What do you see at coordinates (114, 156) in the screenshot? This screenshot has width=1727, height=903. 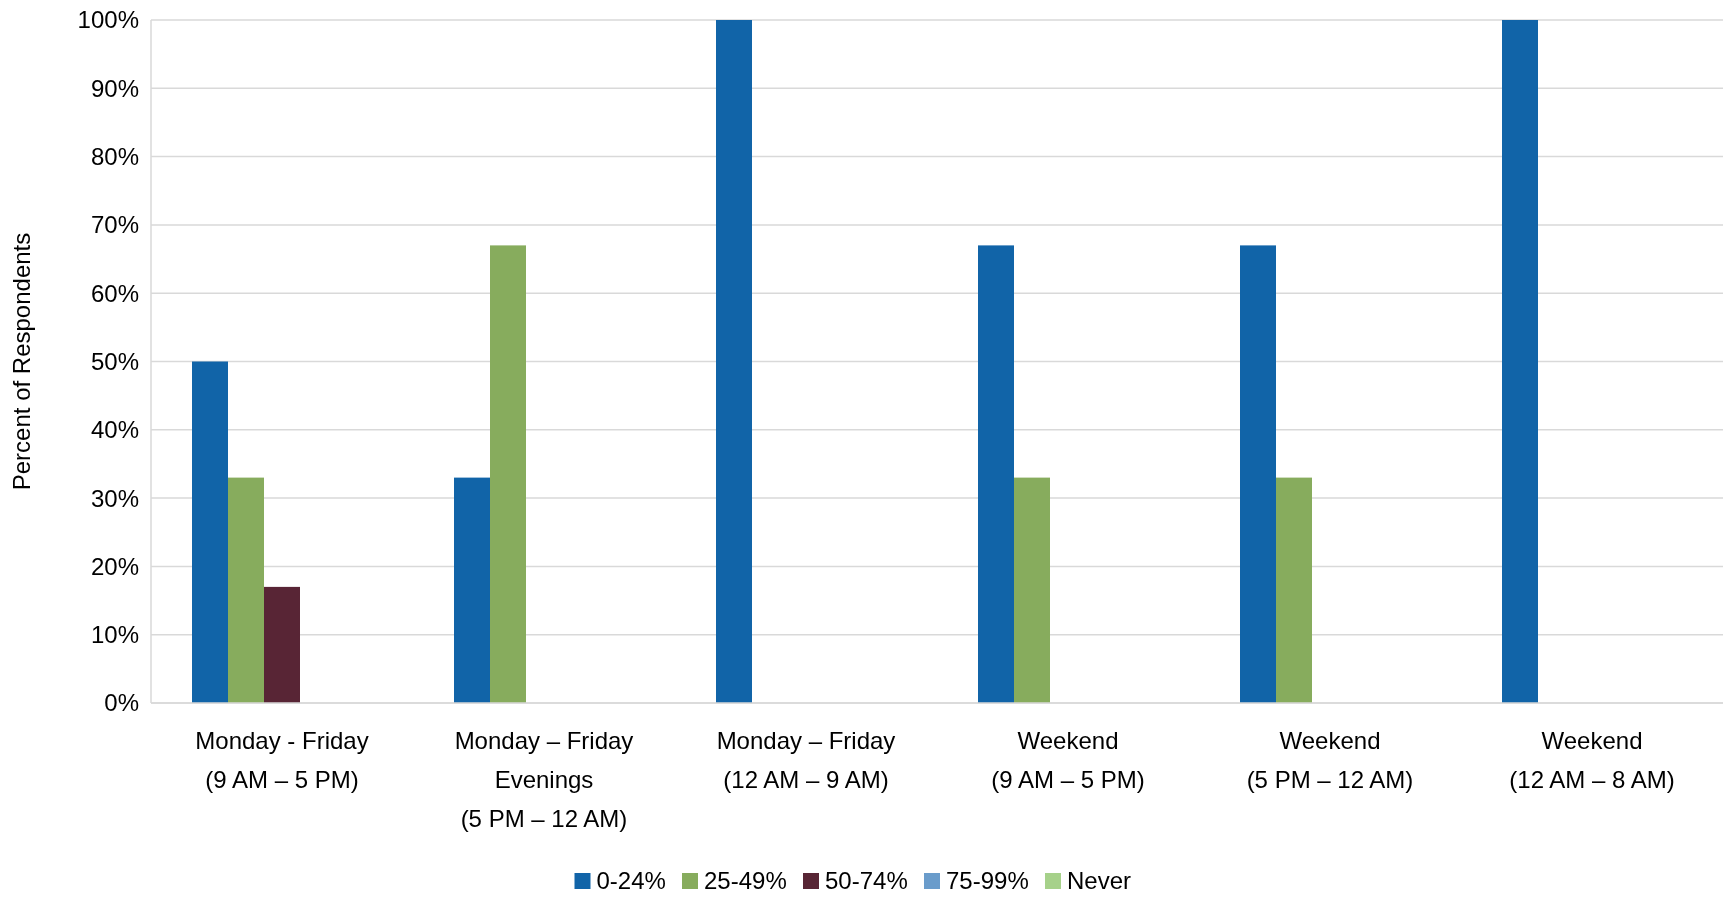 I see `y-tick-label: 80%` at bounding box center [114, 156].